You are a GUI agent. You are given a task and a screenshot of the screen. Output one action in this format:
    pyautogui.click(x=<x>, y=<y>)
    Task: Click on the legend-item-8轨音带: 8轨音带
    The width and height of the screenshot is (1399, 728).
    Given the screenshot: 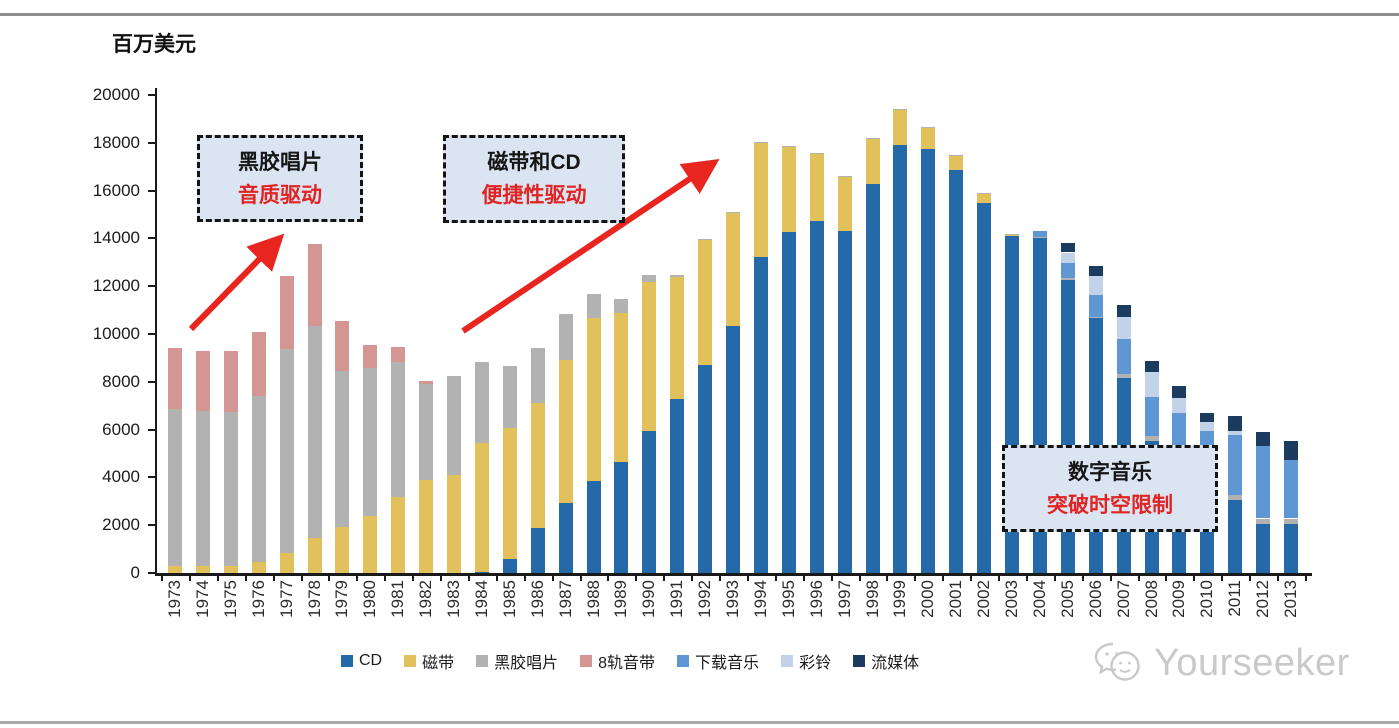 What is the action you would take?
    pyautogui.click(x=617, y=661)
    